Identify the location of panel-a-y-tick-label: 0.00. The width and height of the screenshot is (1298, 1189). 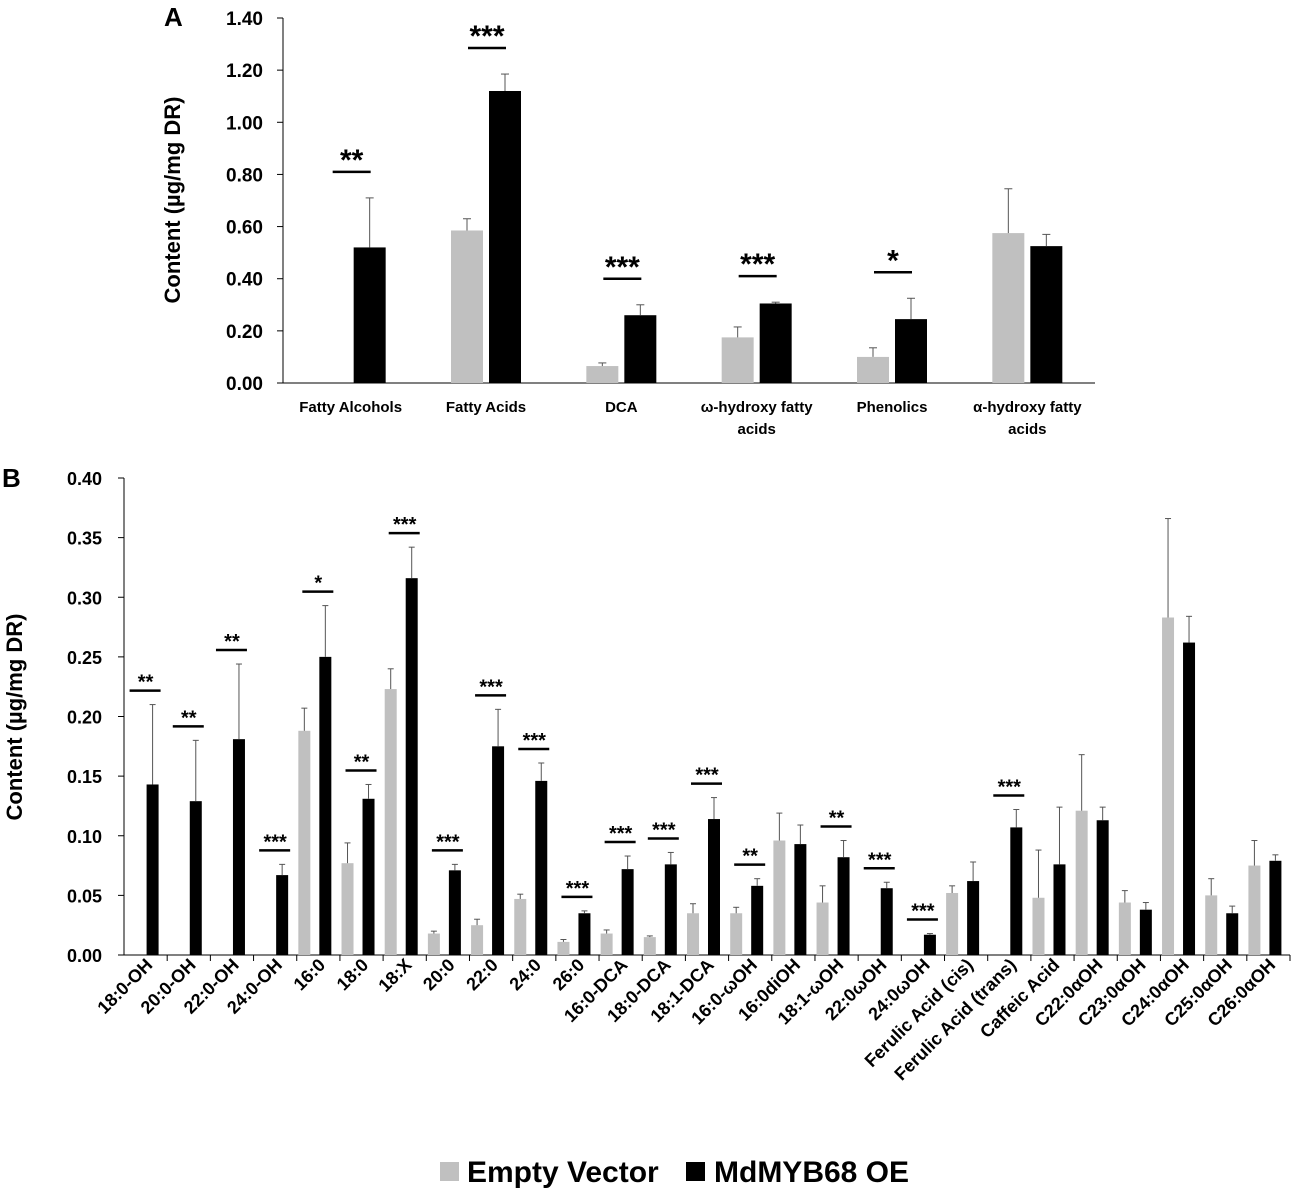
(244, 384).